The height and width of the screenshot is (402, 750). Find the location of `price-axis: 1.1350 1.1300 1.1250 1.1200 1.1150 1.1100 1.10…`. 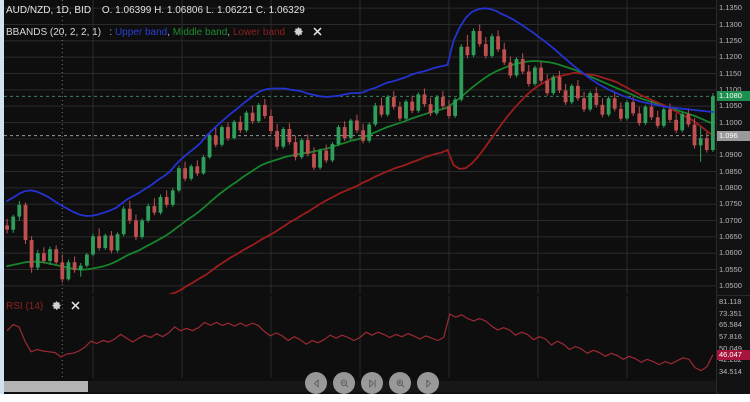

price-axis: 1.1350 1.1300 1.1250 1.1200 1.1150 1.1100 1.10… is located at coordinates (733, 197).